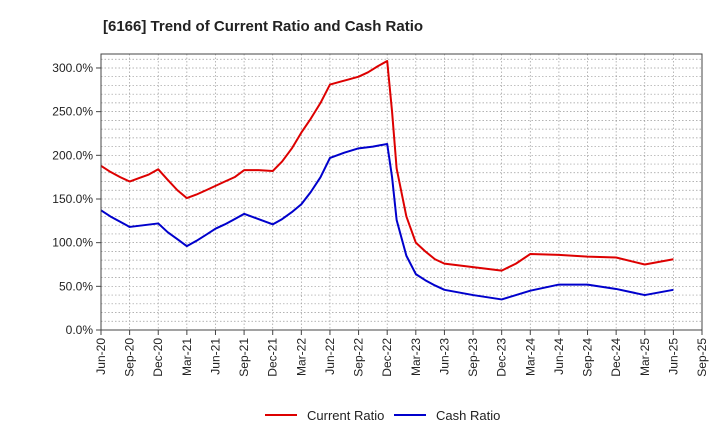  Describe the element at coordinates (502, 357) in the screenshot. I see `x-tick-label: Dec-23` at that location.